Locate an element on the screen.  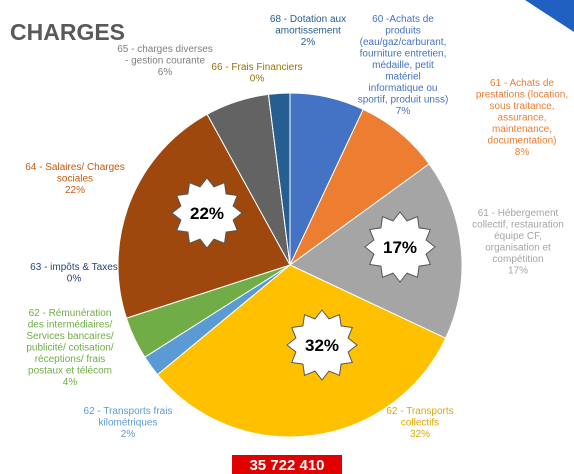
slice-value-label: 8% is located at coordinates (522, 152).